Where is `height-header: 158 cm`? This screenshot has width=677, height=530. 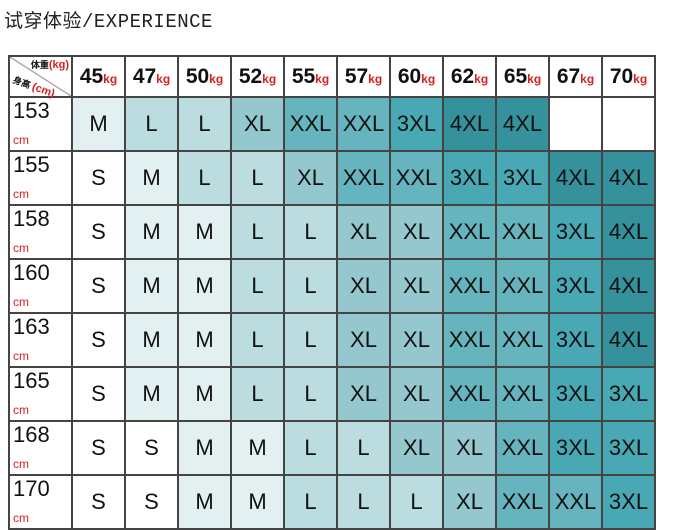 height-header: 158 cm is located at coordinates (40, 232).